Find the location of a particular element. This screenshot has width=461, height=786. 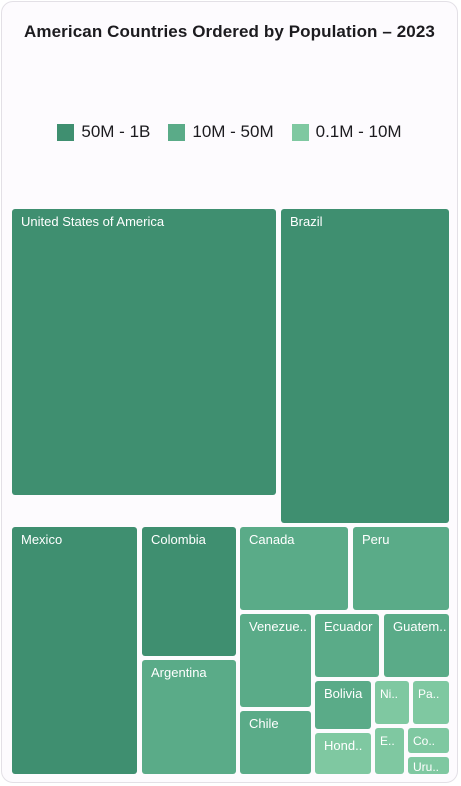

tile-peru: Peru is located at coordinates (401, 568).